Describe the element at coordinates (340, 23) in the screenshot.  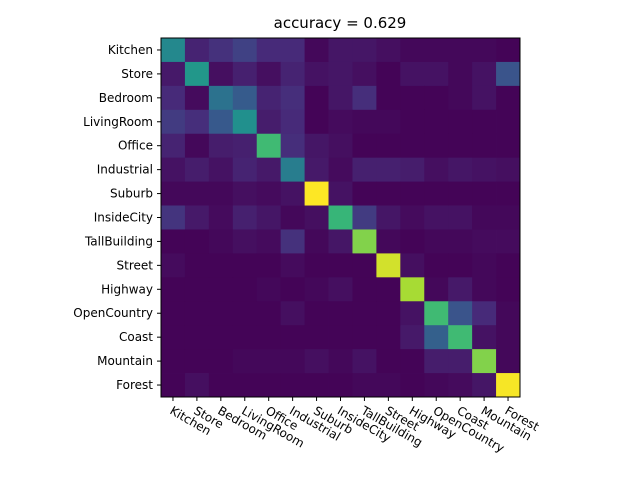
I see `chart-title: accuracy = 0.629` at that location.